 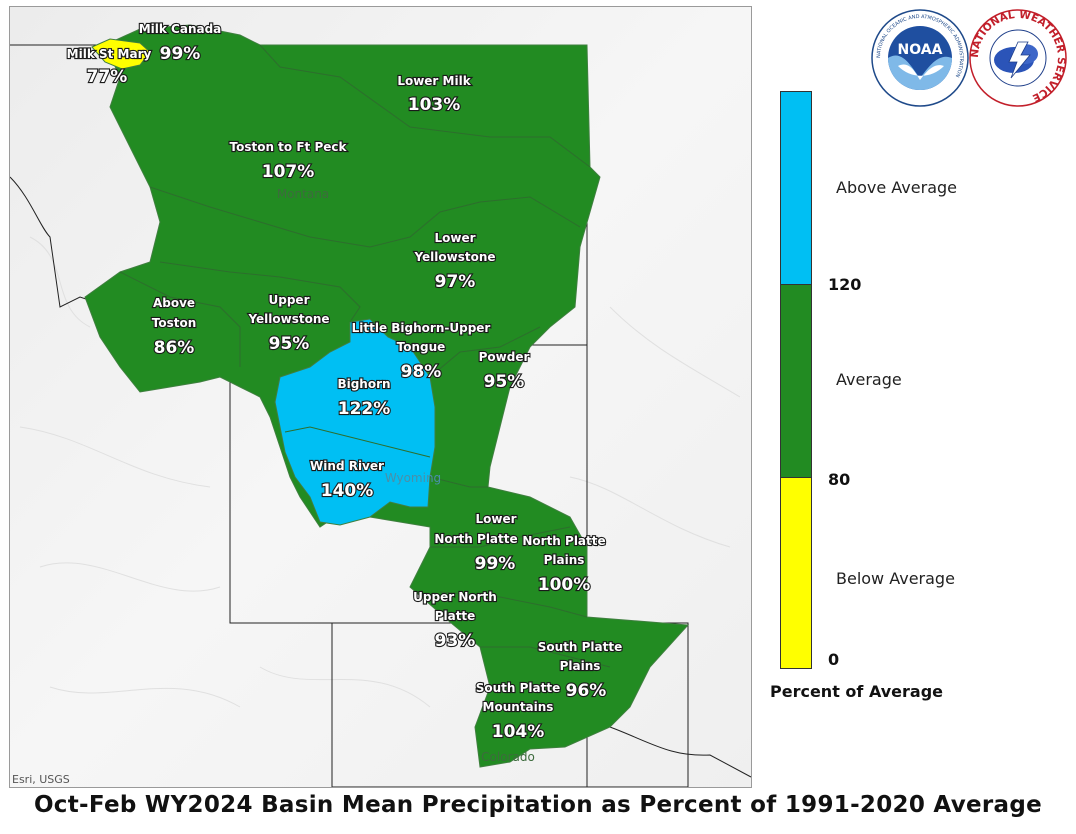 I want to click on state-label-montana: Montana, so click(x=303, y=194).